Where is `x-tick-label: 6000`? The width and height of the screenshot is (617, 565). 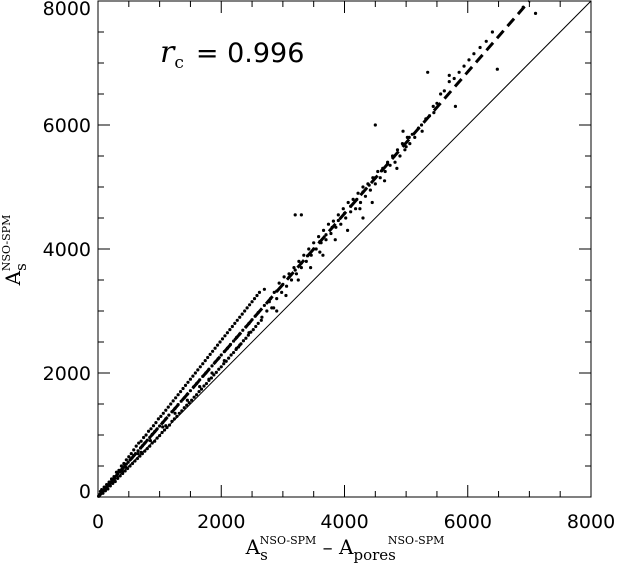
x-tick-label: 6000 is located at coordinates (468, 522).